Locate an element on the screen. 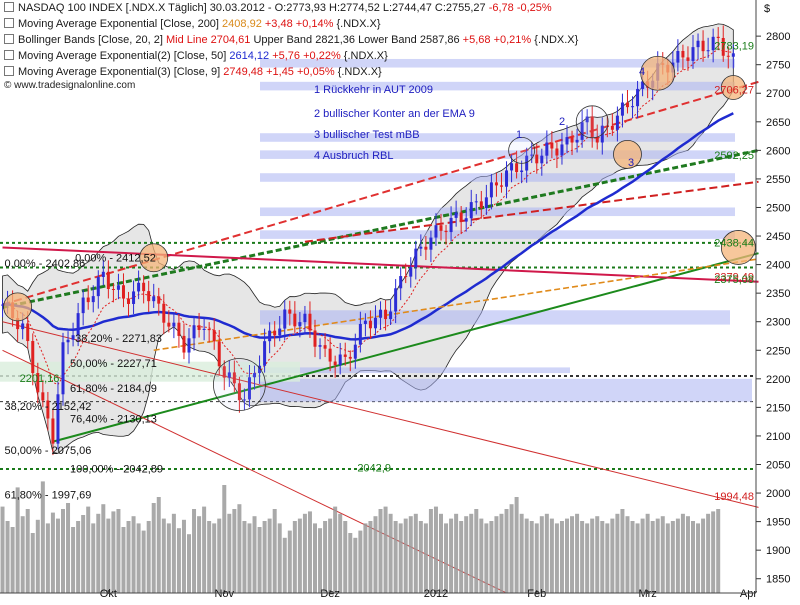 The width and height of the screenshot is (800, 605). price-badge: 2706,27 is located at coordinates (734, 91).